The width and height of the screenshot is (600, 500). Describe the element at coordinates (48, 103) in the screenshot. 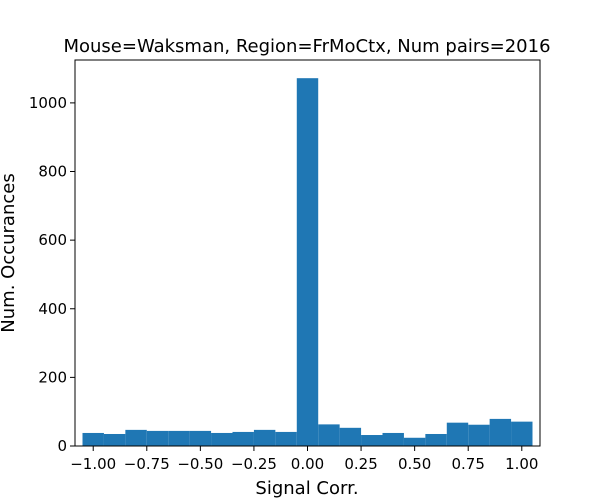

I see `y-tick-label: 1000` at that location.